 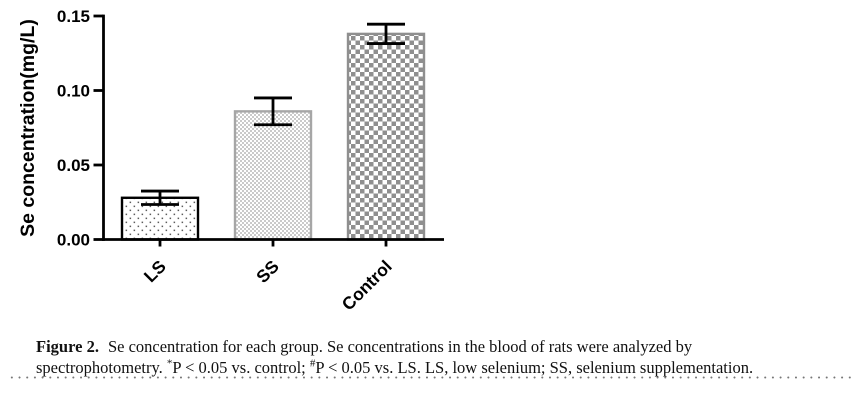 What do you see at coordinates (267, 271) in the screenshot?
I see `x-category-label: SS` at bounding box center [267, 271].